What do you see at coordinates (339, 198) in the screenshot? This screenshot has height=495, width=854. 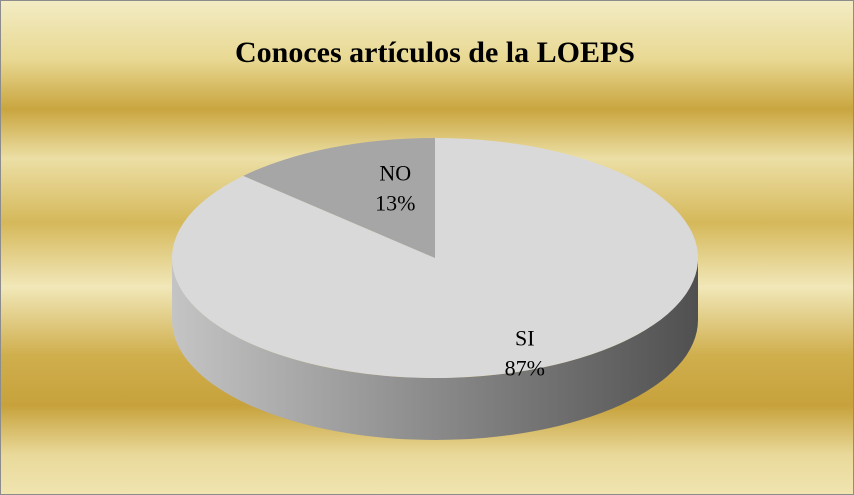 I see `slice` at bounding box center [339, 198].